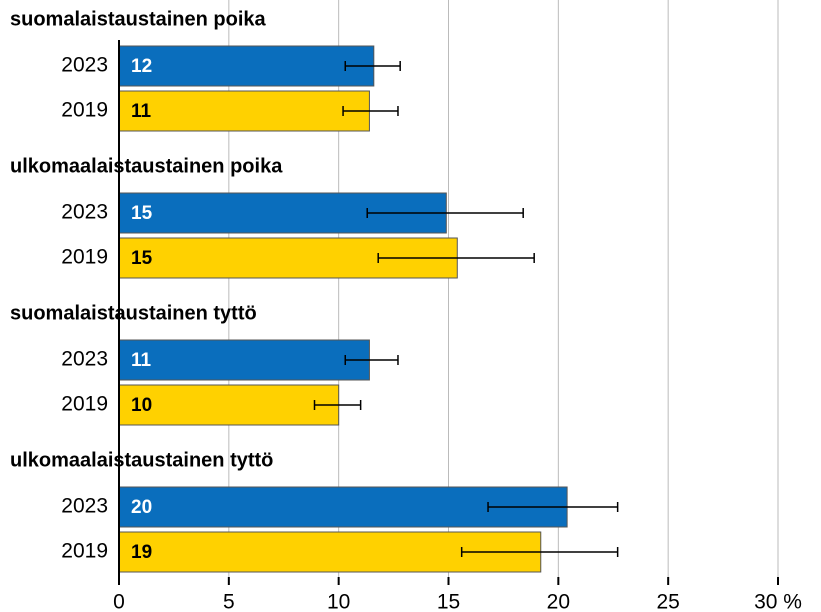 This screenshot has height=612, width=821. Describe the element at coordinates (141, 552) in the screenshot. I see `value-label: 19` at that location.